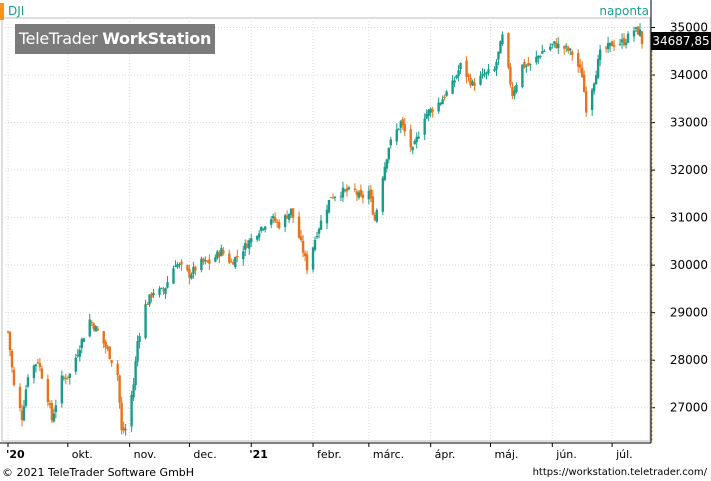 The width and height of the screenshot is (711, 481). Describe the element at coordinates (689, 408) in the screenshot. I see `y-tick-label: 27000` at that location.